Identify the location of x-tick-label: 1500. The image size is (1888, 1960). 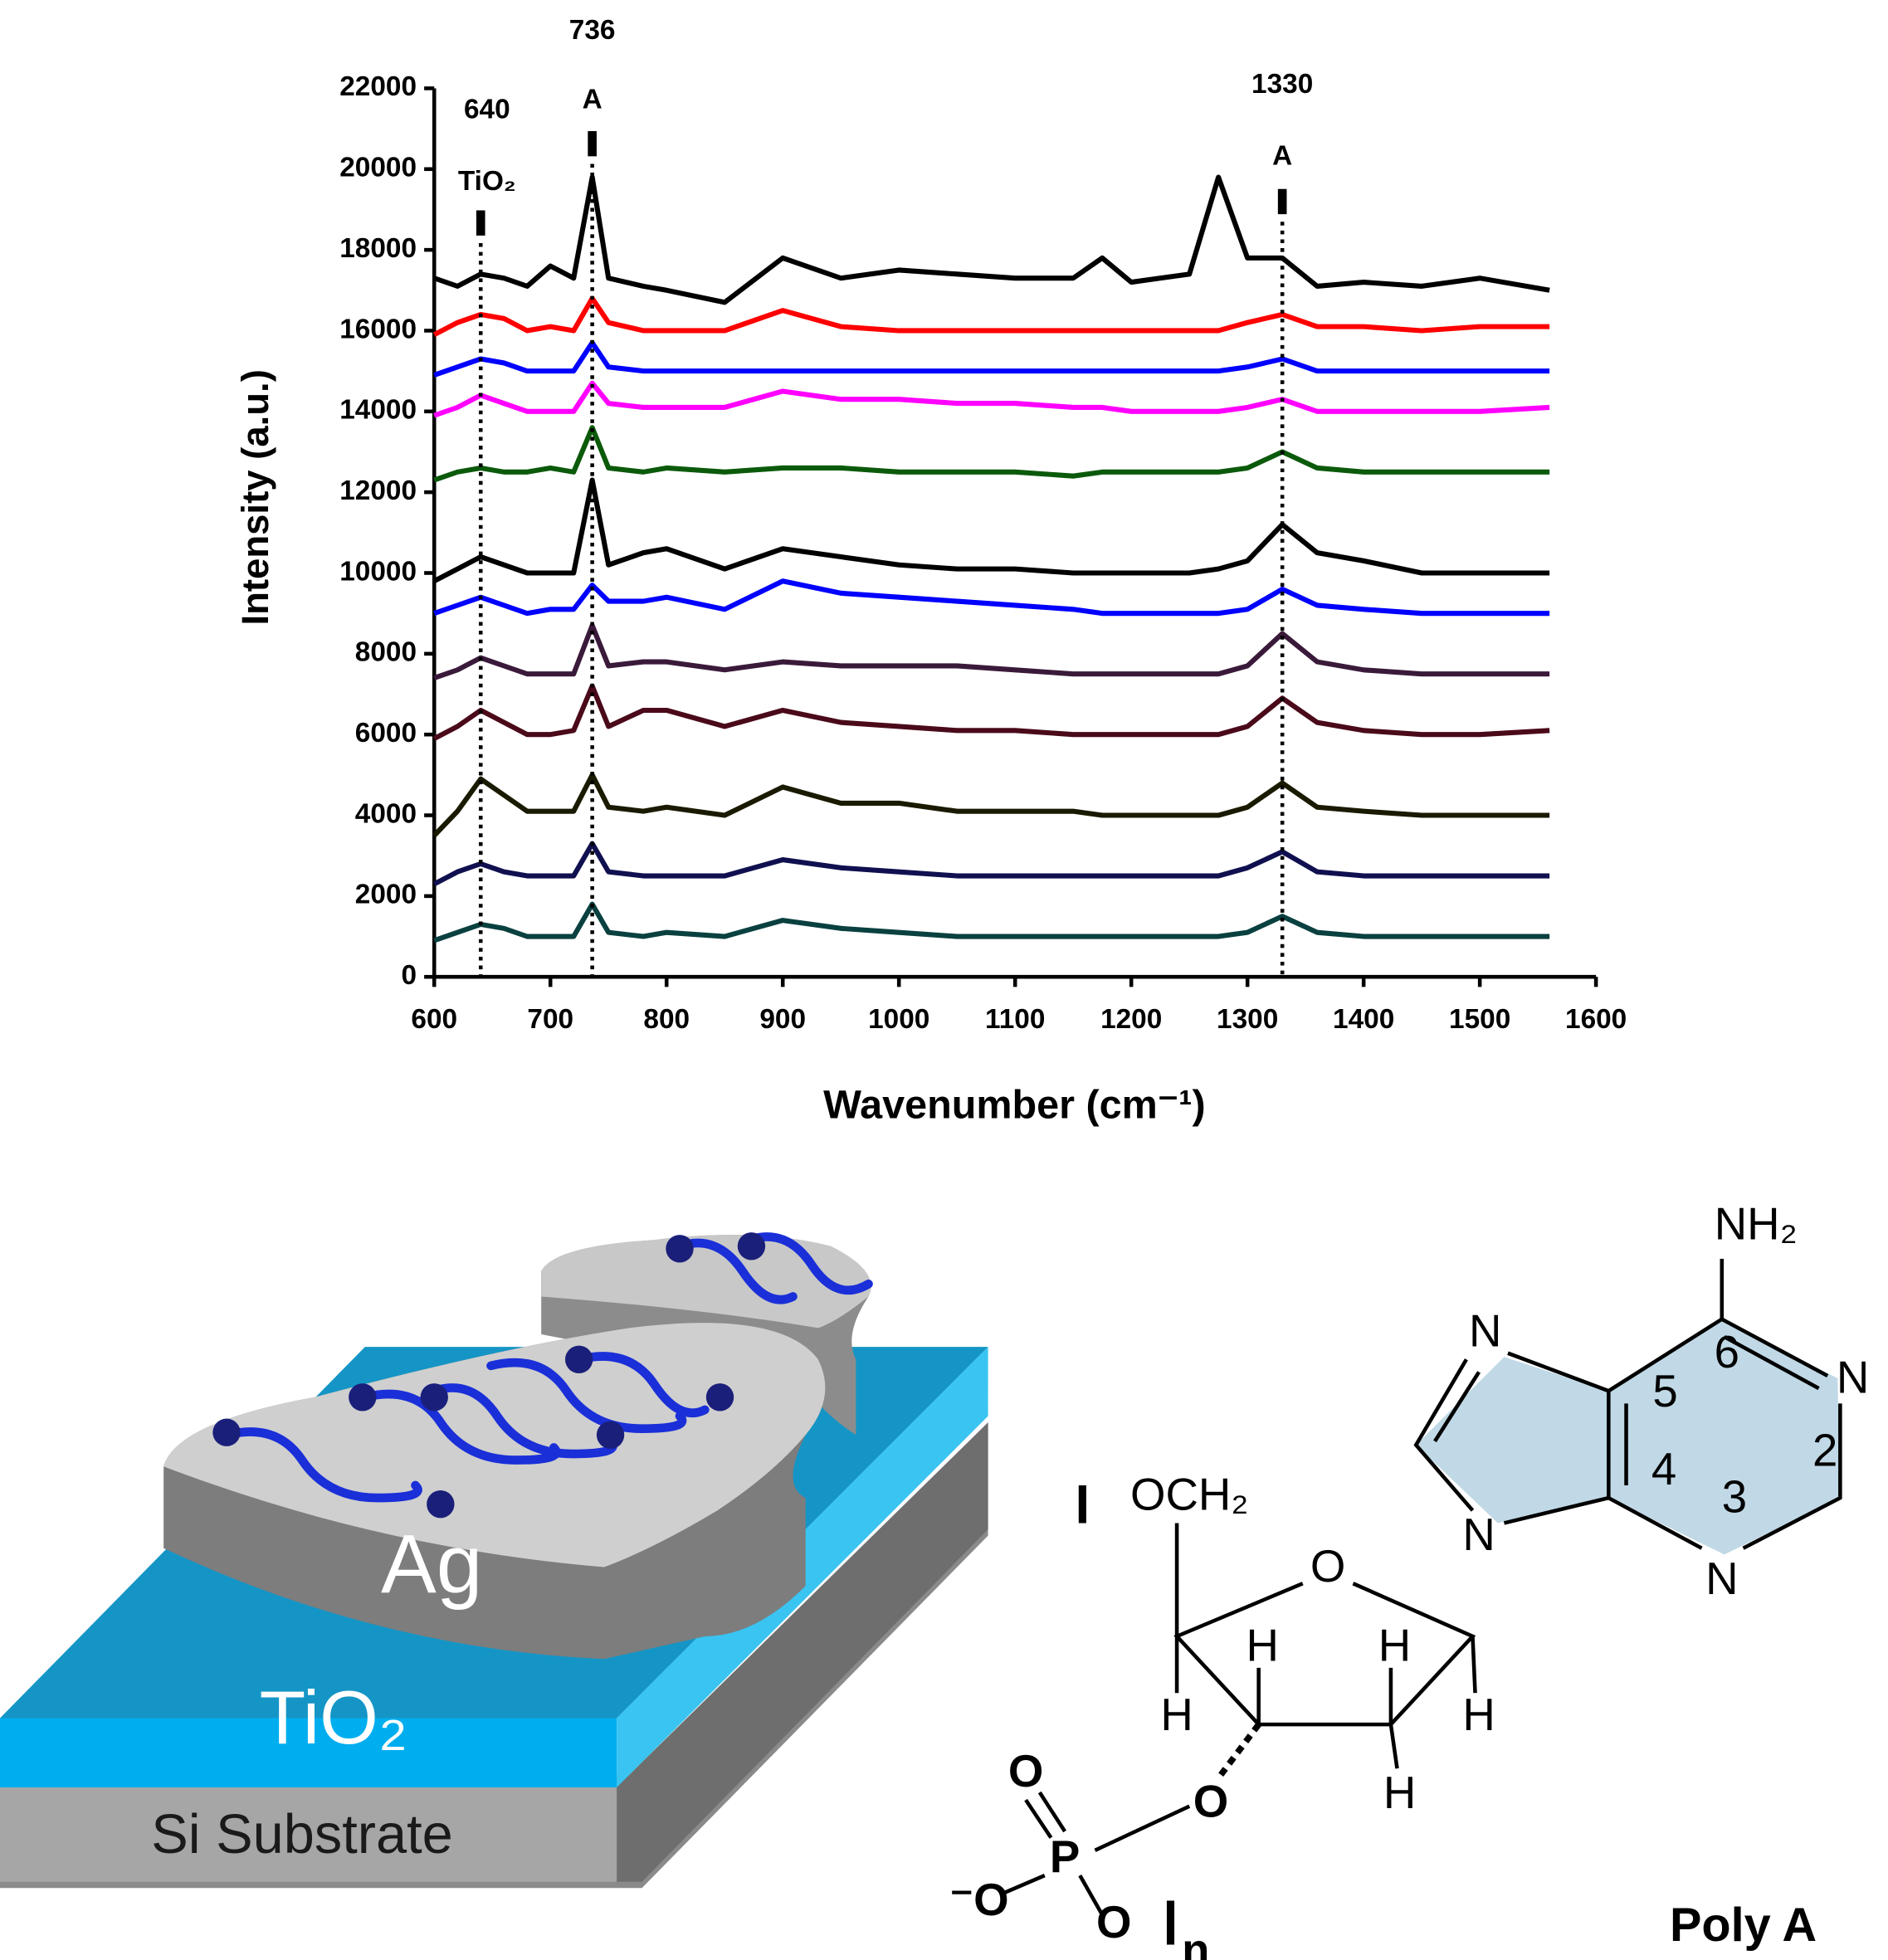
(1479, 1019).